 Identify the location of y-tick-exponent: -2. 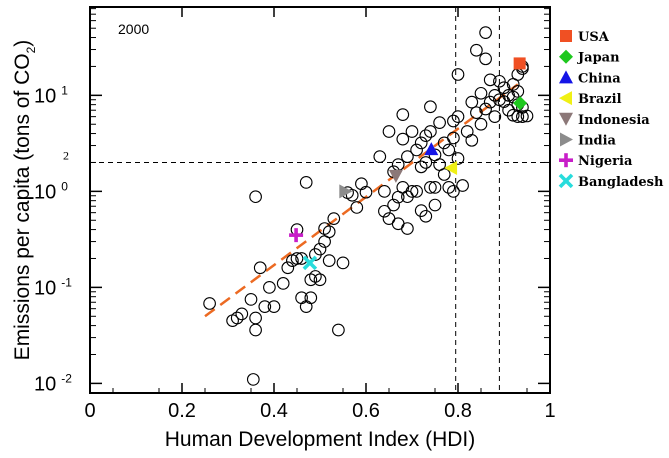
(66, 378).